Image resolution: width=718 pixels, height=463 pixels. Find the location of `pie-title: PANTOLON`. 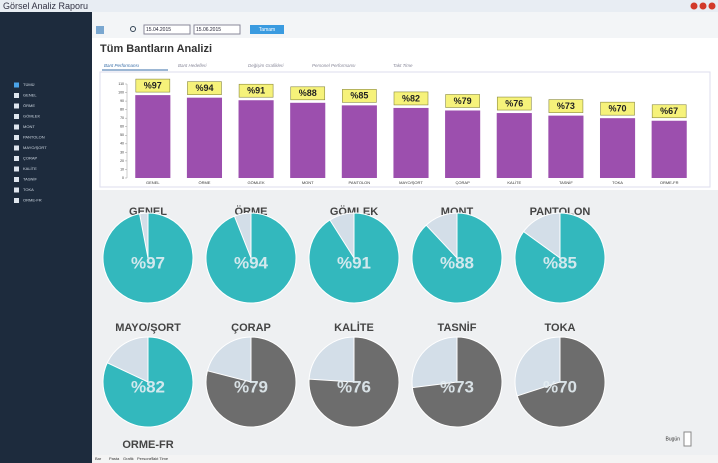

pie-title: PANTOLON is located at coordinates (560, 212).